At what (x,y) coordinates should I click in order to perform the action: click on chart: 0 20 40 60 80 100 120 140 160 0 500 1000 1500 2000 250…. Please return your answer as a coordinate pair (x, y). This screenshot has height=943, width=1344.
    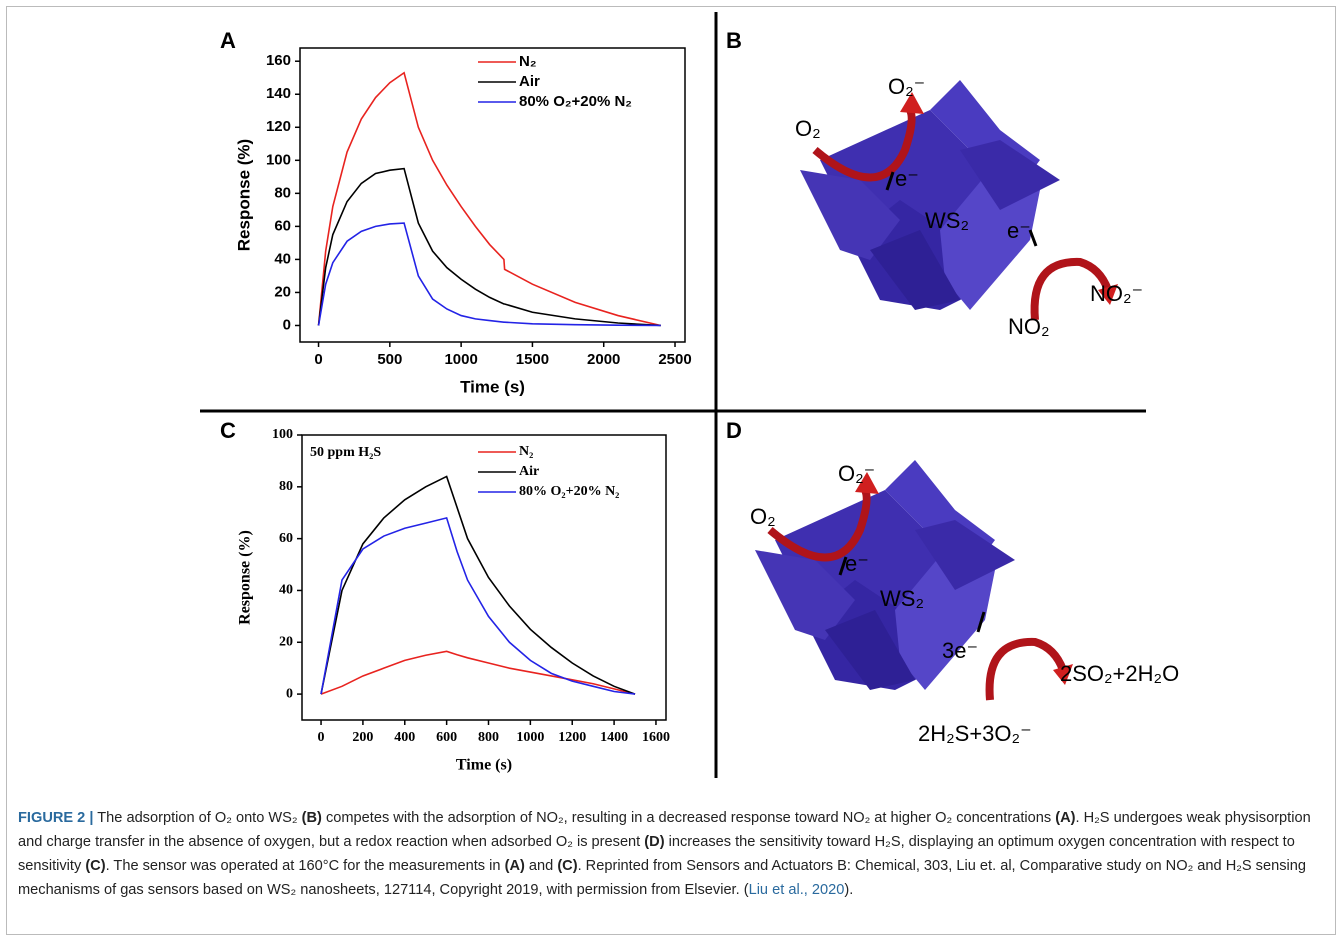
    Looking at the image, I should click on (463, 221).